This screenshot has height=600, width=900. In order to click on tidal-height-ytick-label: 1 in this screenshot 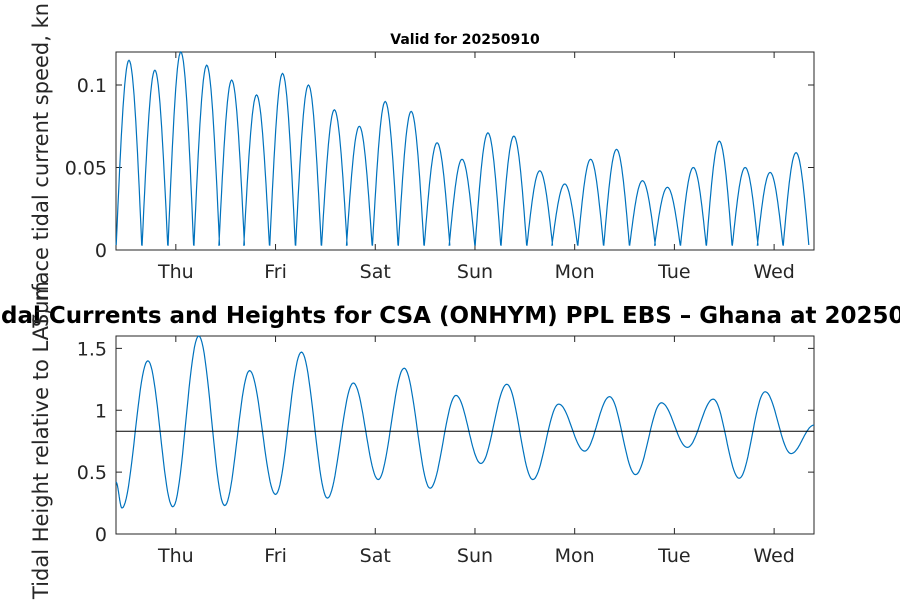, I will do `click(101, 411)`.